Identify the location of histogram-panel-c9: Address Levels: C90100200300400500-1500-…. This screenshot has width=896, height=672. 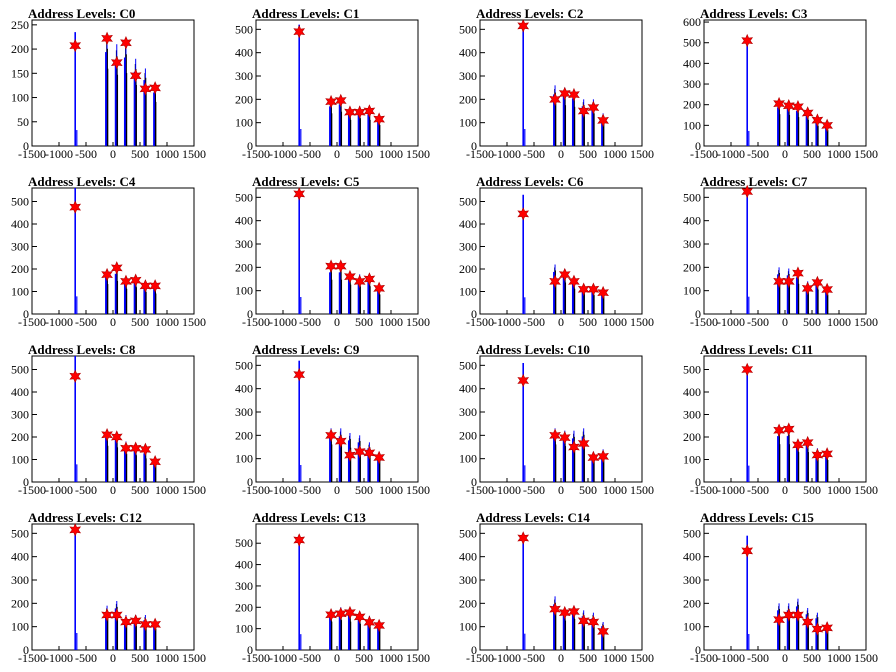
(332, 419).